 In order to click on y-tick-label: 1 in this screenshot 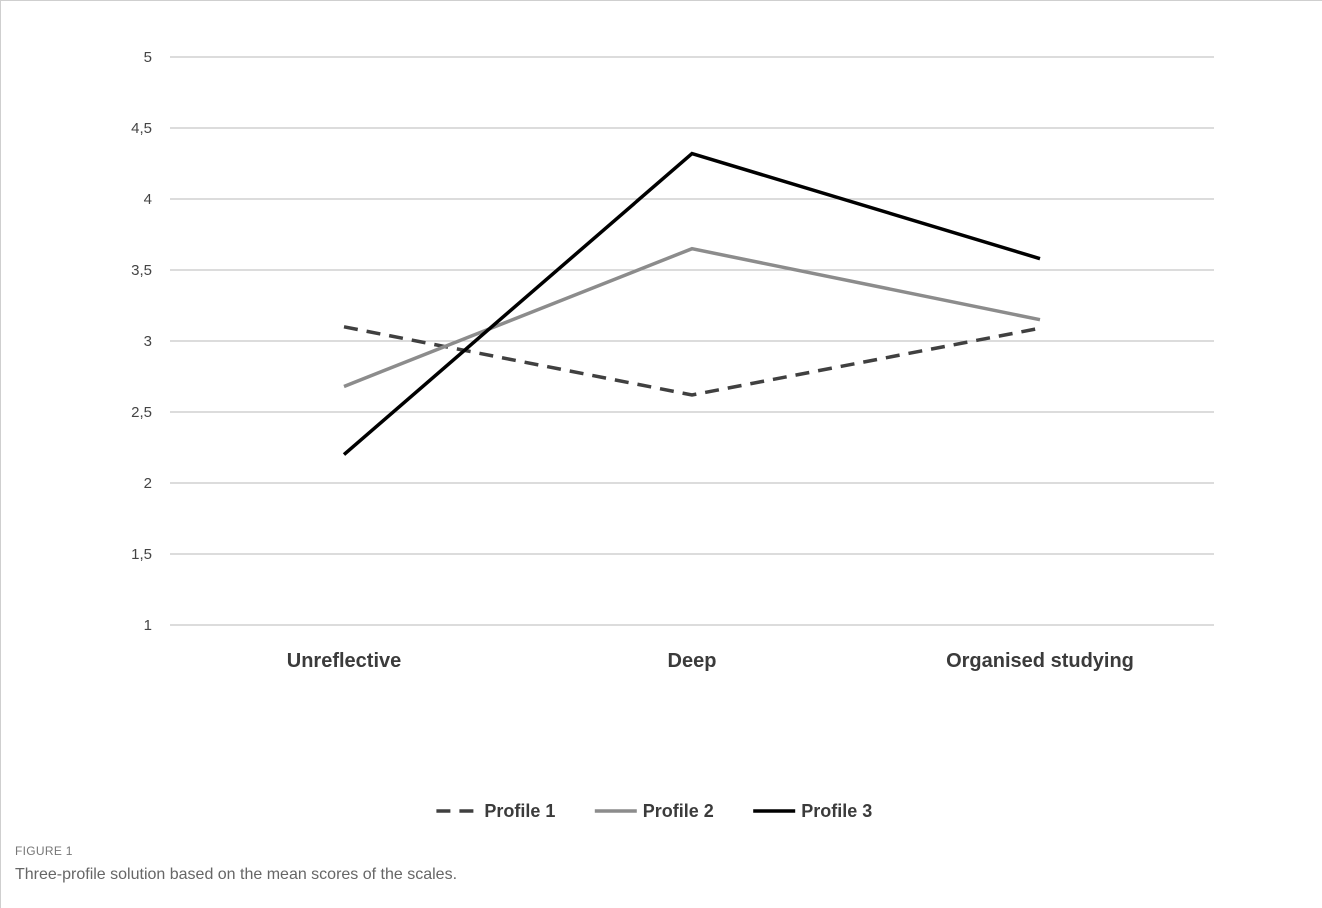, I will do `click(148, 625)`.